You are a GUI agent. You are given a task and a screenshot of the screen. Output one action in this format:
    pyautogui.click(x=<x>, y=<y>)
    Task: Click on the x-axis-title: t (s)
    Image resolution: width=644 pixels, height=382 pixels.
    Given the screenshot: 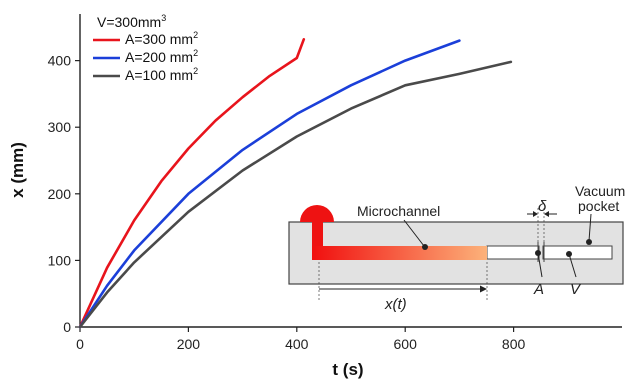 What is the action you would take?
    pyautogui.click(x=347, y=369)
    